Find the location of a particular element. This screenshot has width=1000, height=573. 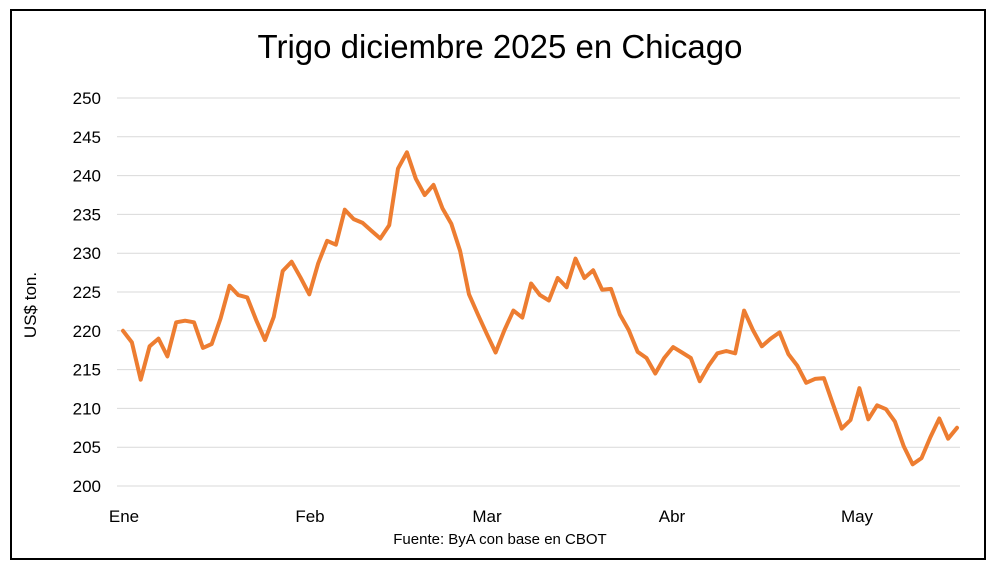

y-tick-label: 215 is located at coordinates (87, 370).